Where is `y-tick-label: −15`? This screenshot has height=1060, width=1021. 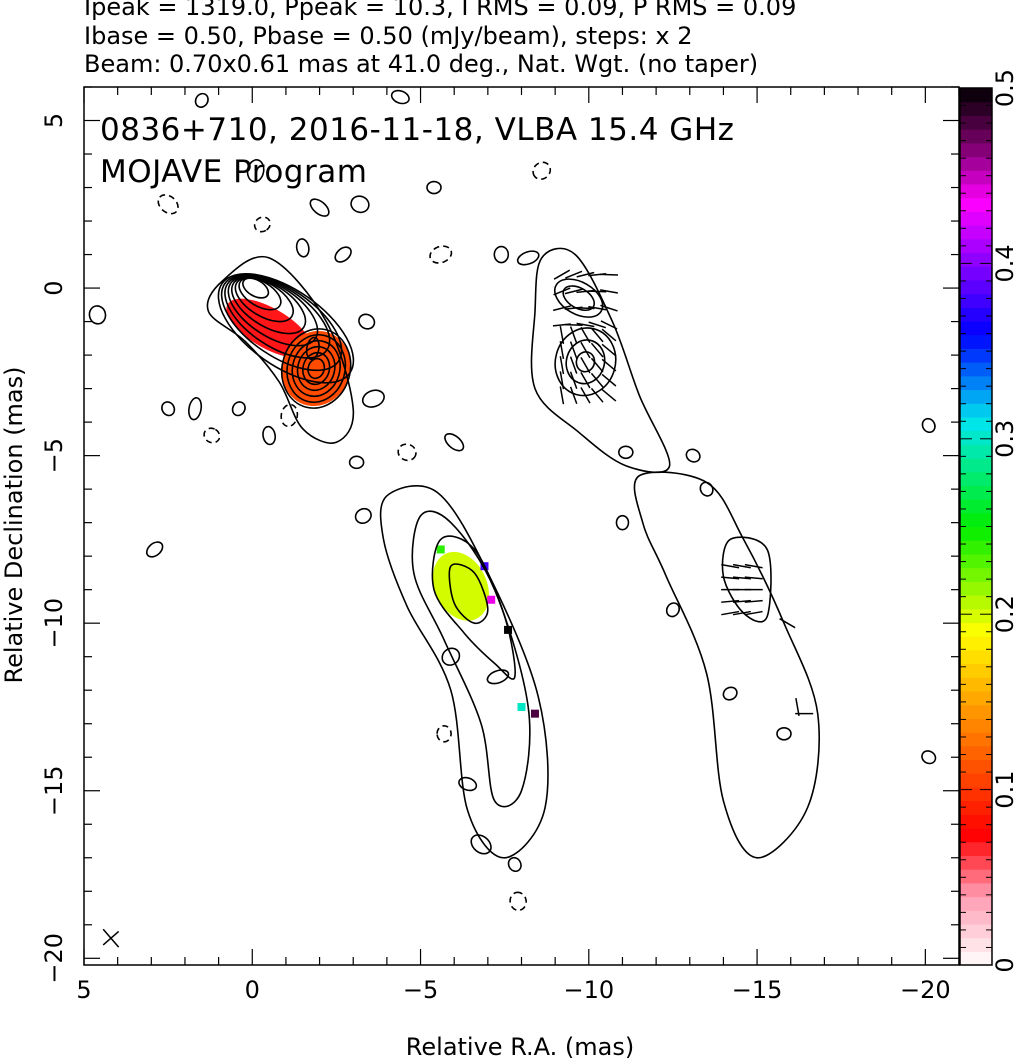
y-tick-label: −15 is located at coordinates (54, 790).